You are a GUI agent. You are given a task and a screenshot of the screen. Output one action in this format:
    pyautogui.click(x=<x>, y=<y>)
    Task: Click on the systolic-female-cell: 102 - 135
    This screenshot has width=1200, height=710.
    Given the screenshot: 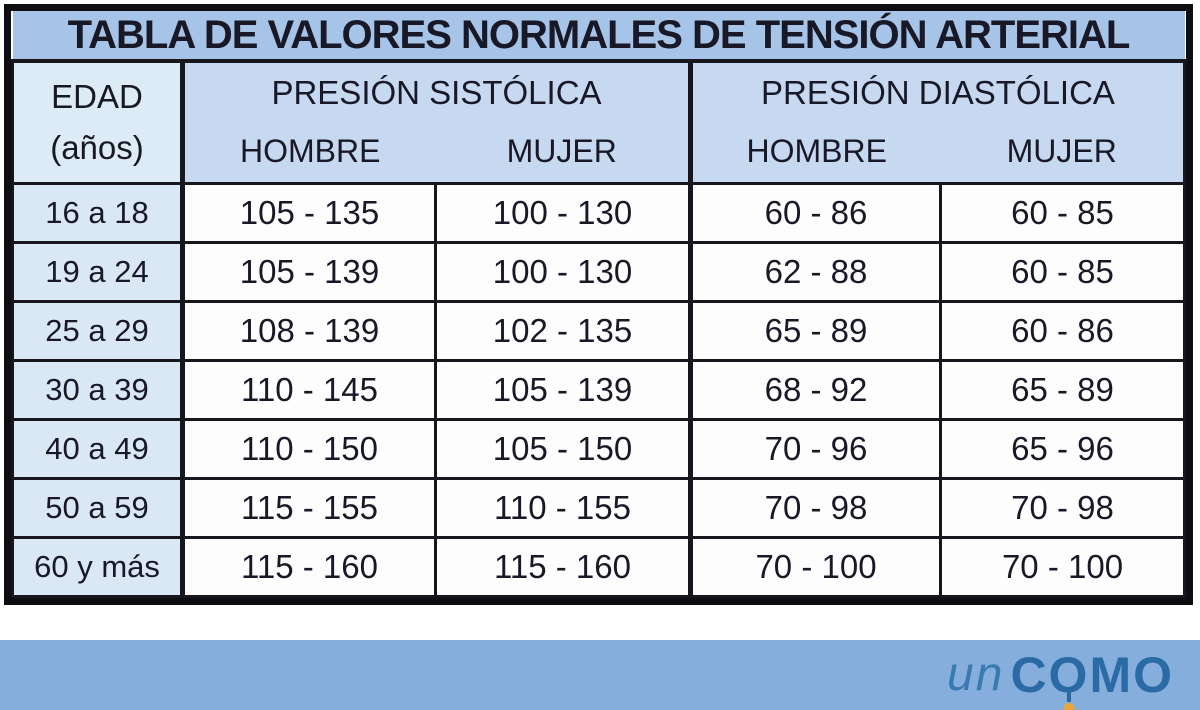 What is the action you would take?
    pyautogui.click(x=563, y=330)
    